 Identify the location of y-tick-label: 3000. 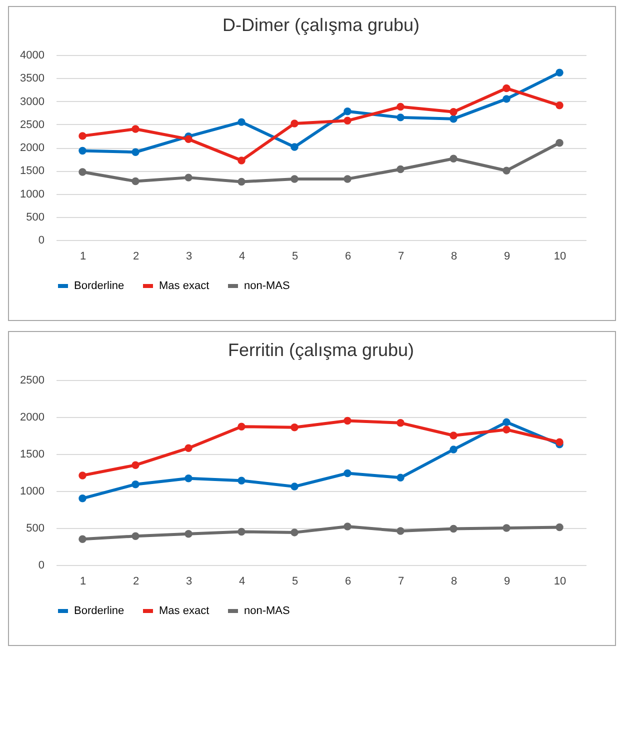
(32, 102).